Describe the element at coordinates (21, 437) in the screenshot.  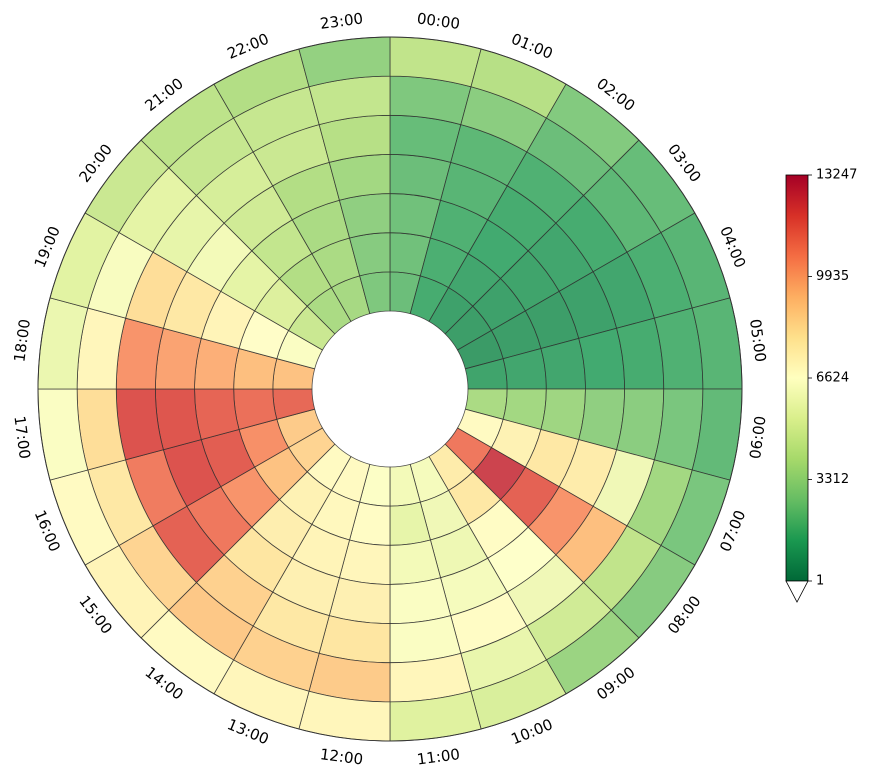
I see `hour-label: 17:00` at that location.